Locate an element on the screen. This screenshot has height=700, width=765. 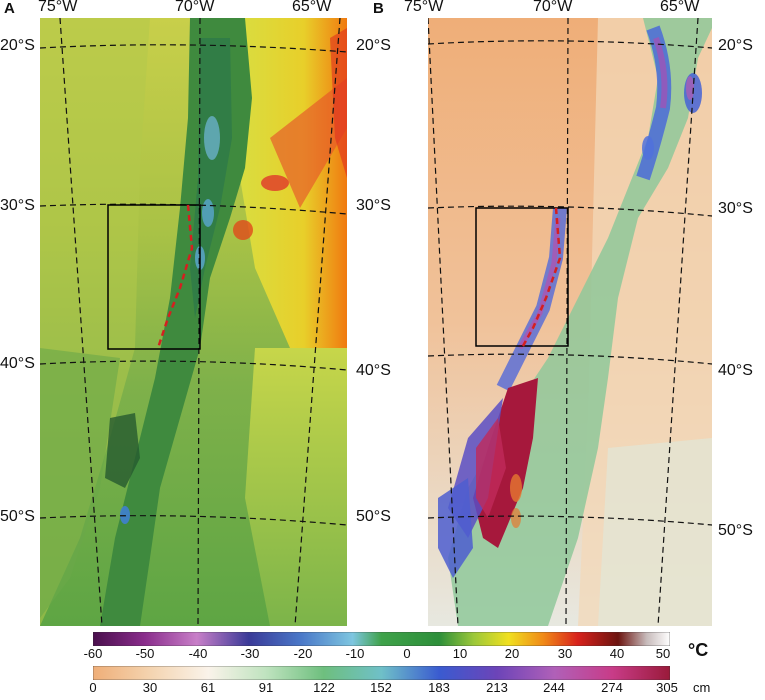
snow-tick-152: 152 is located at coordinates (381, 687).